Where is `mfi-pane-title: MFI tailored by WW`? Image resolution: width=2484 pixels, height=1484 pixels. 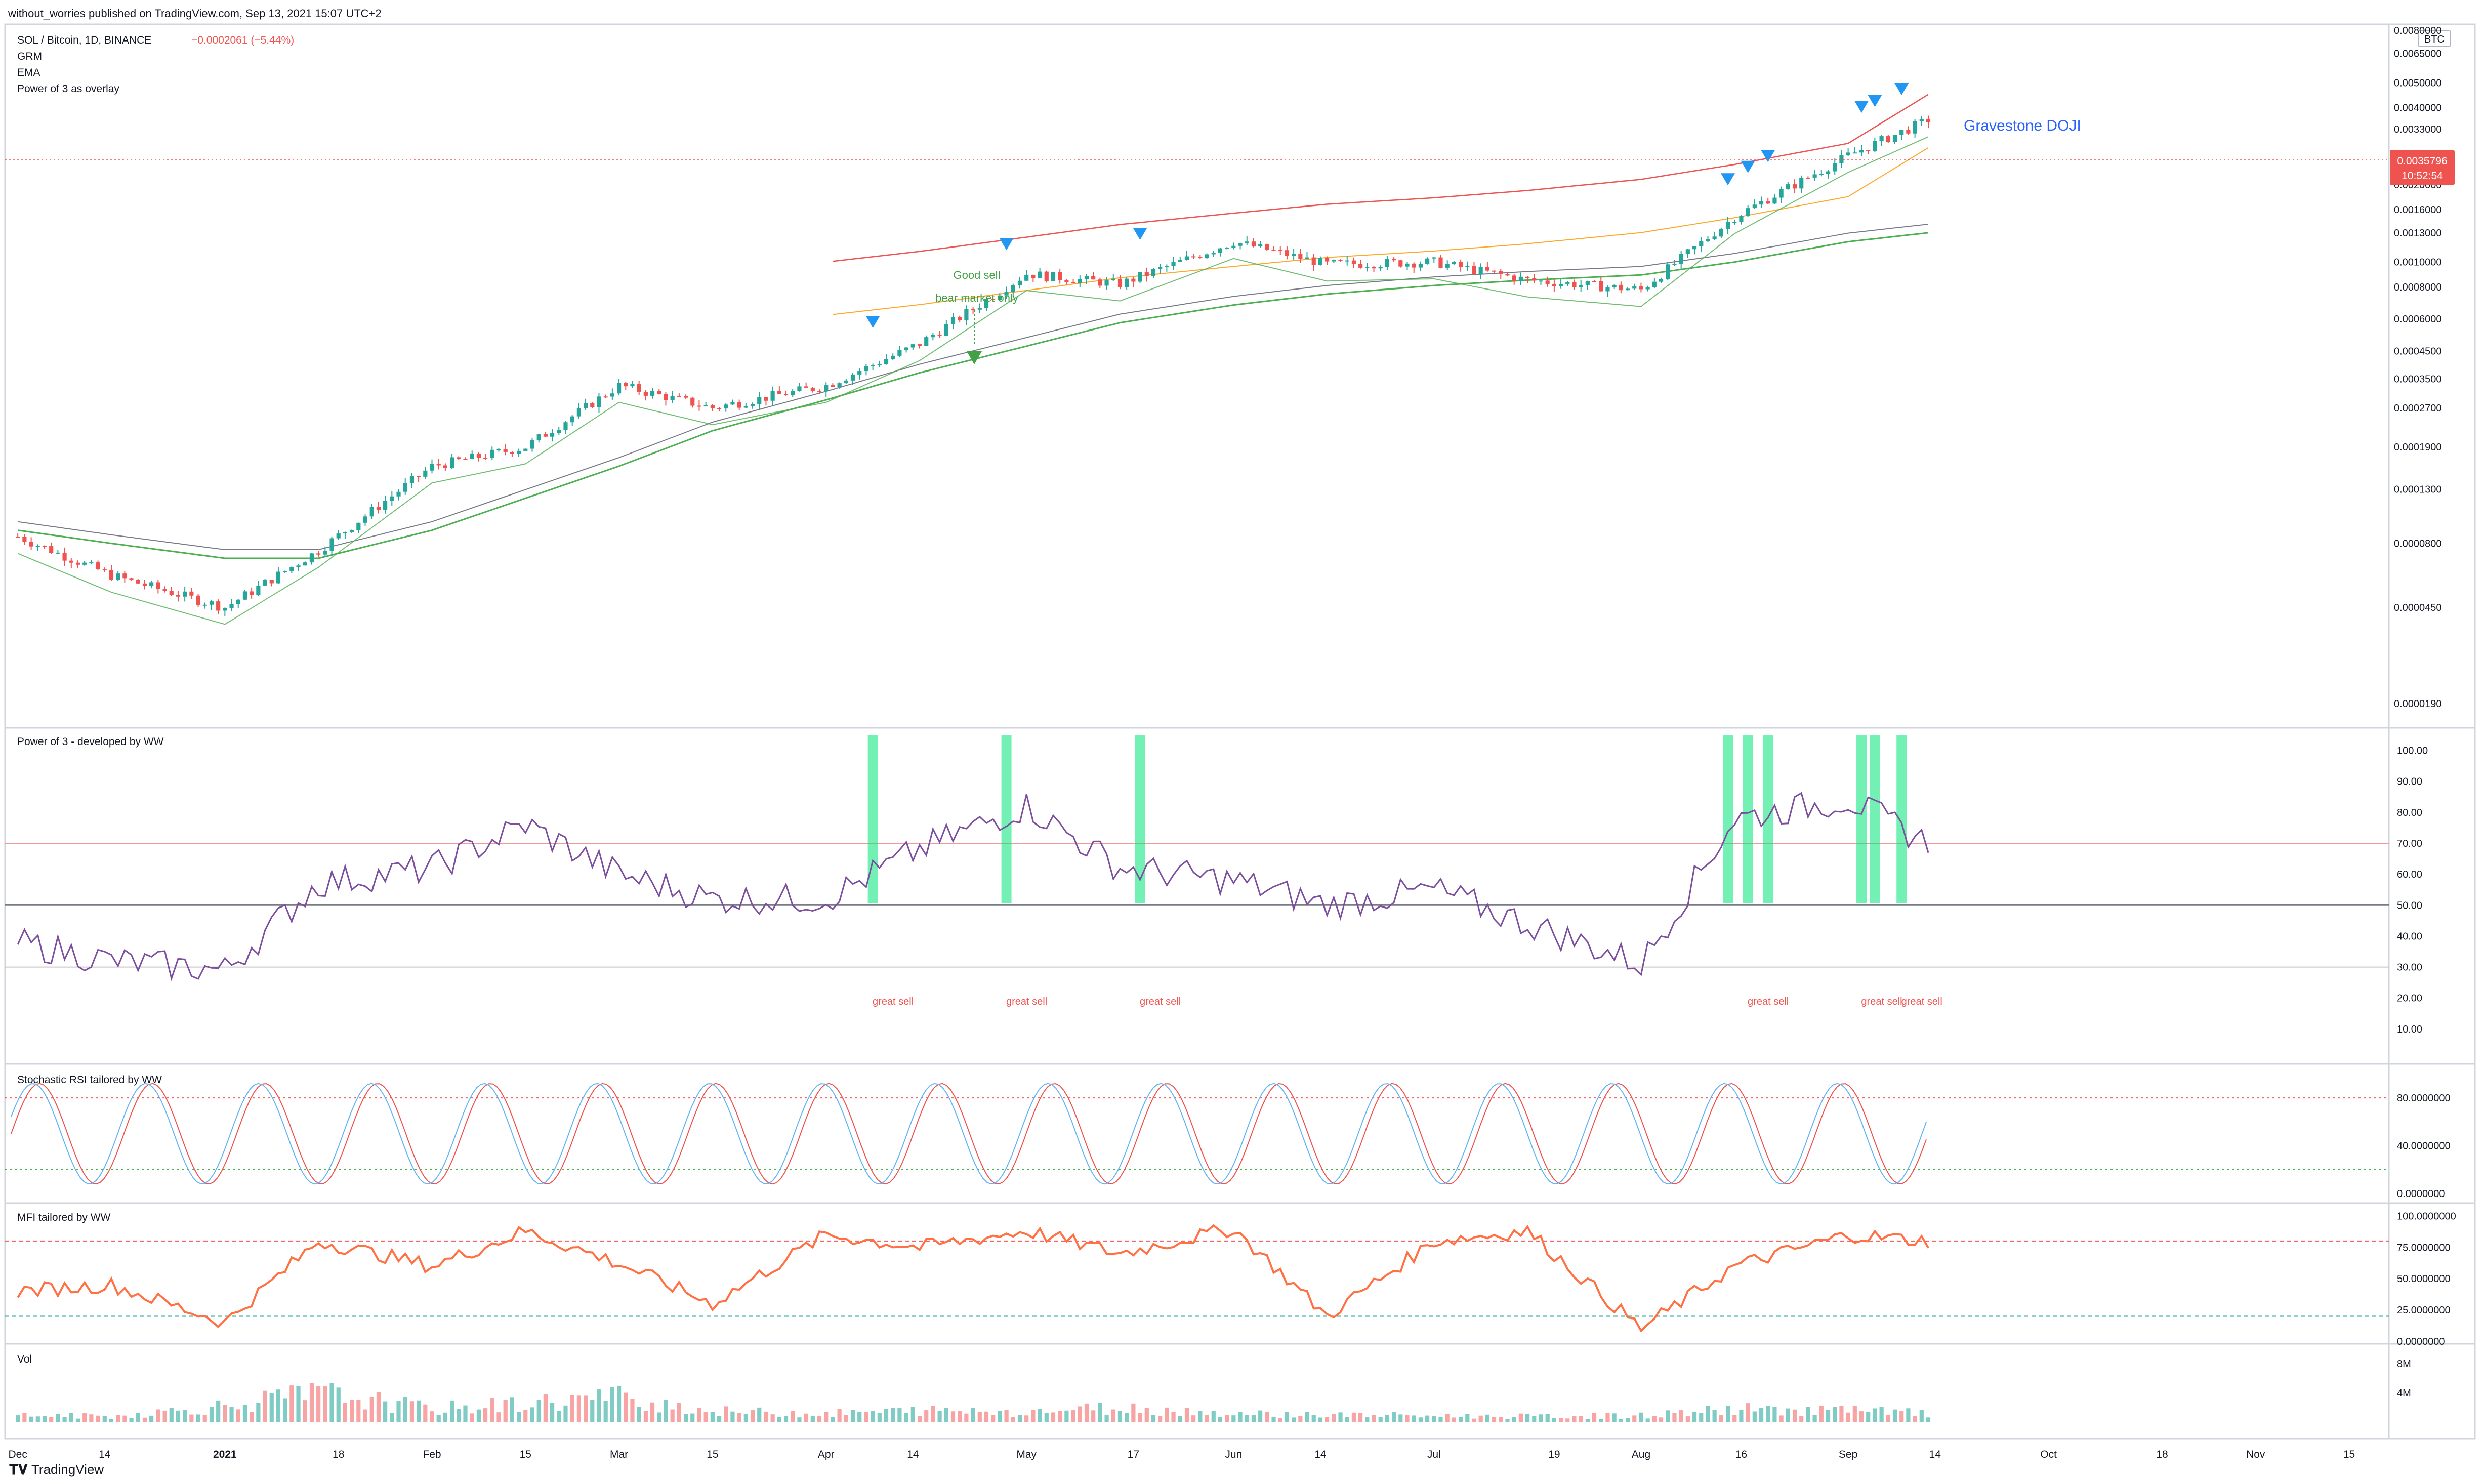 mfi-pane-title: MFI tailored by WW is located at coordinates (64, 1217).